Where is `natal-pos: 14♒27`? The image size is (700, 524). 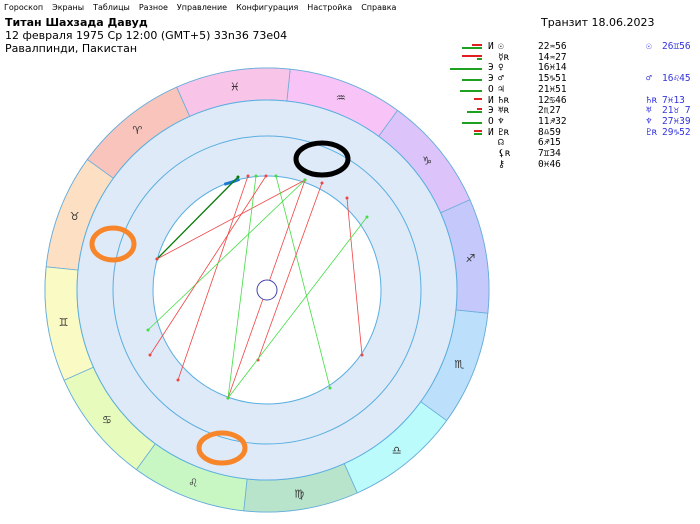 natal-pos: 14♒27 is located at coordinates (552, 57).